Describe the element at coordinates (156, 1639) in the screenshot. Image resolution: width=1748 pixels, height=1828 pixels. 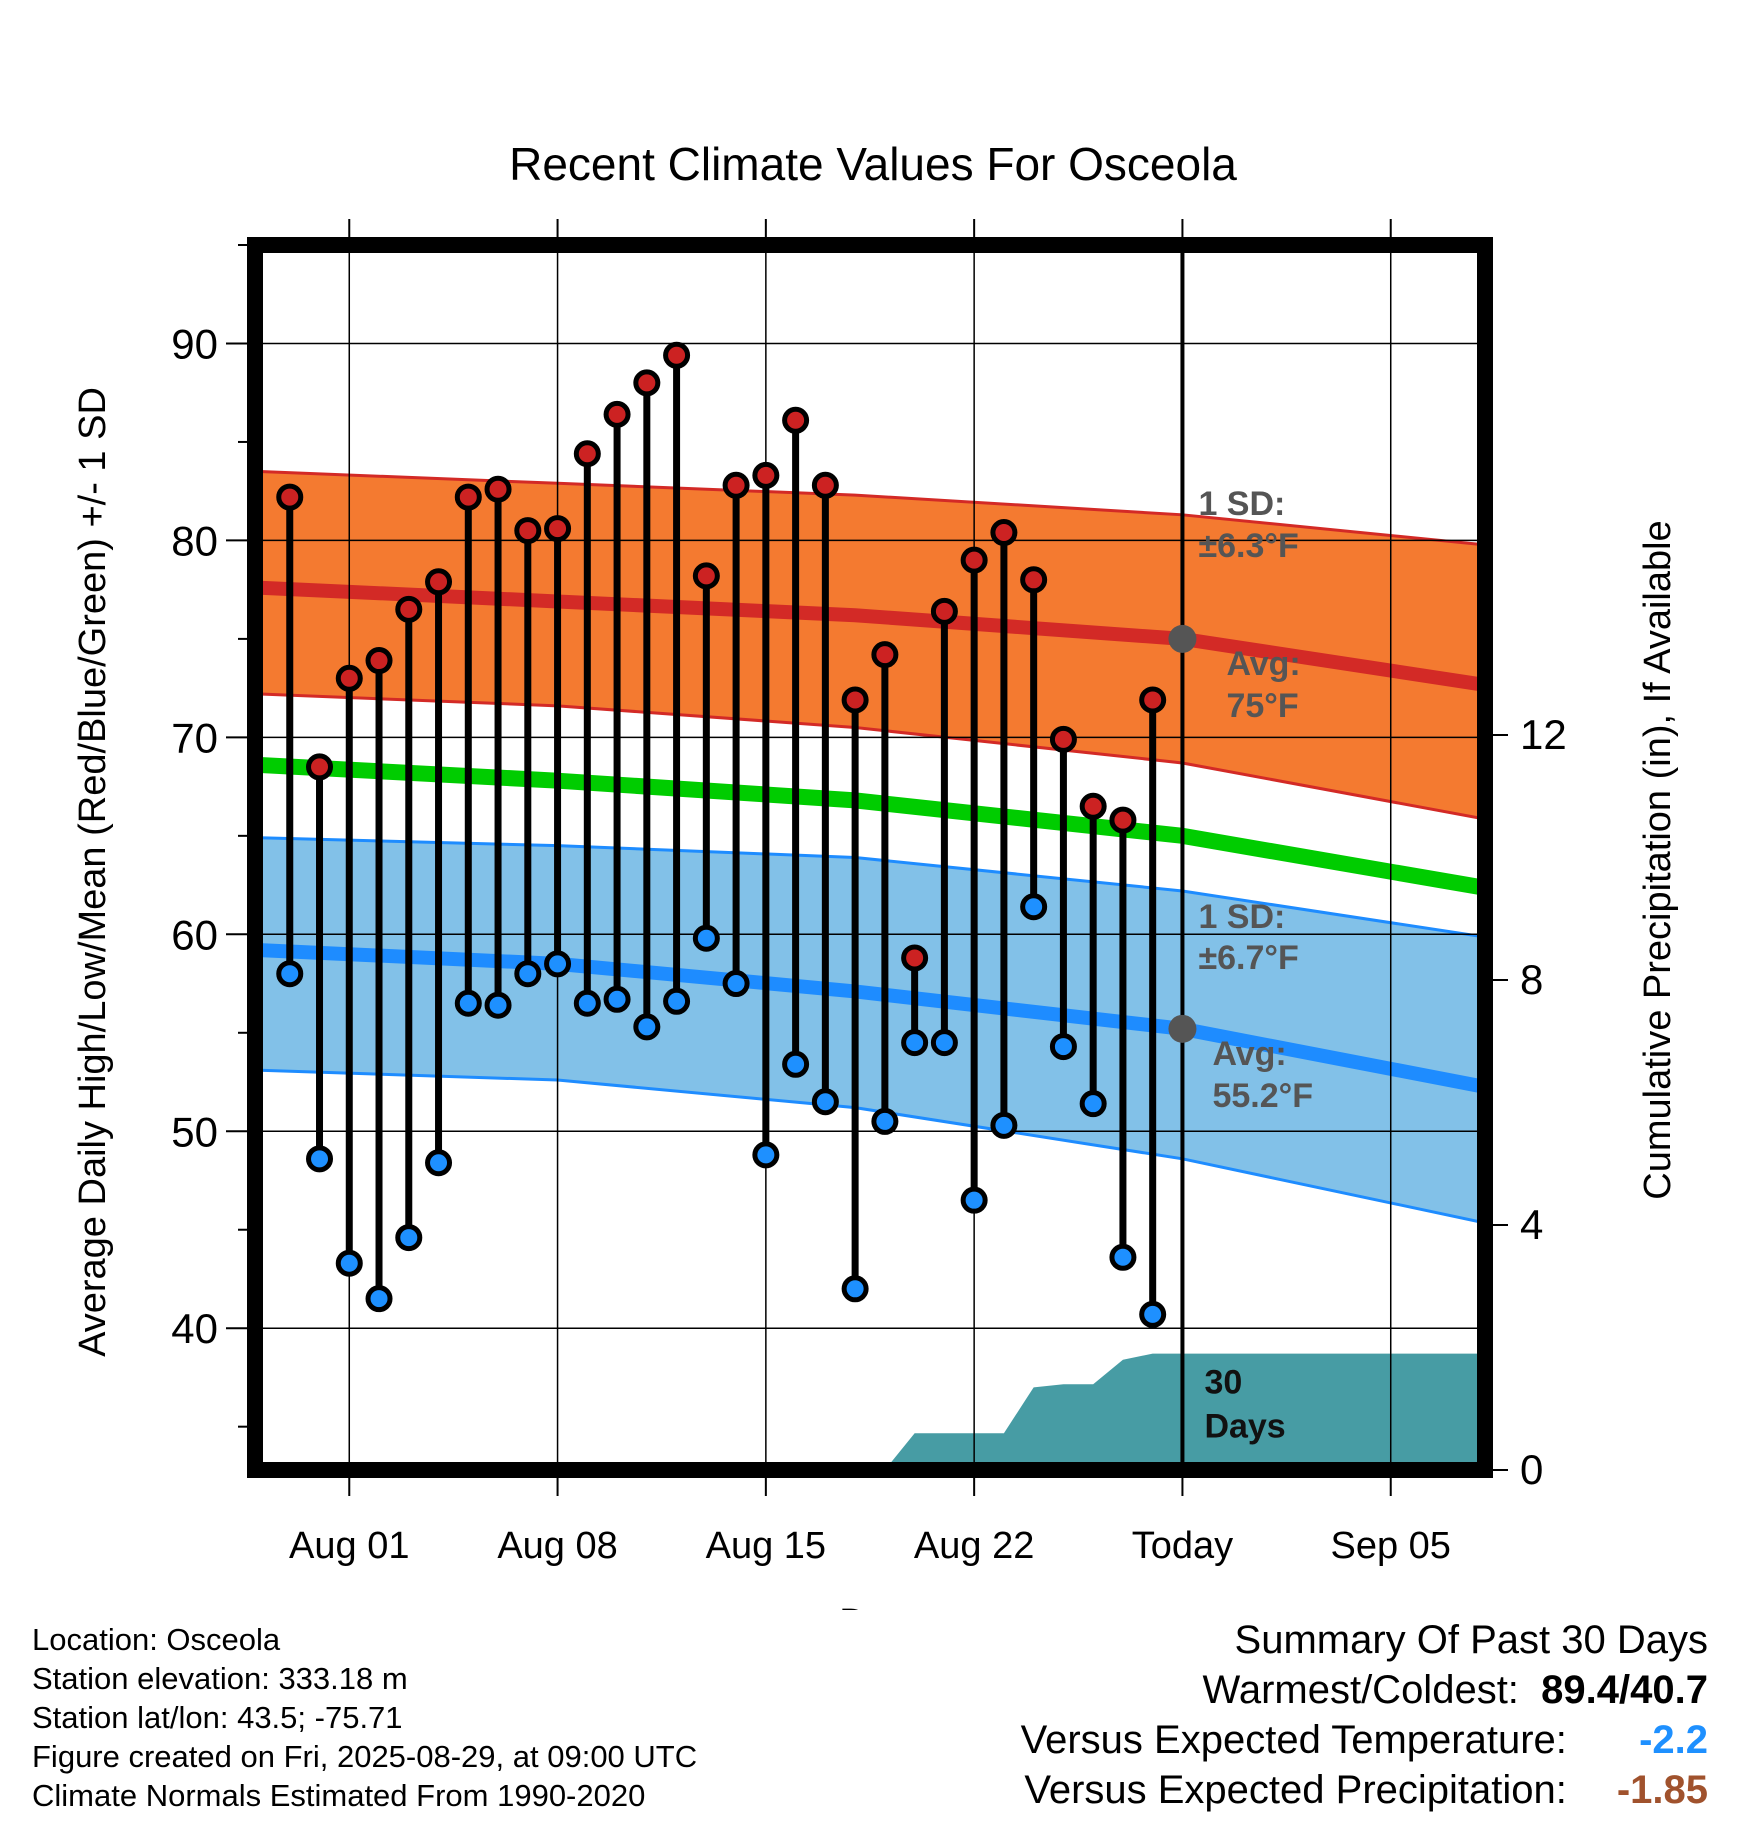
I see `location-text: Location: Osceola` at that location.